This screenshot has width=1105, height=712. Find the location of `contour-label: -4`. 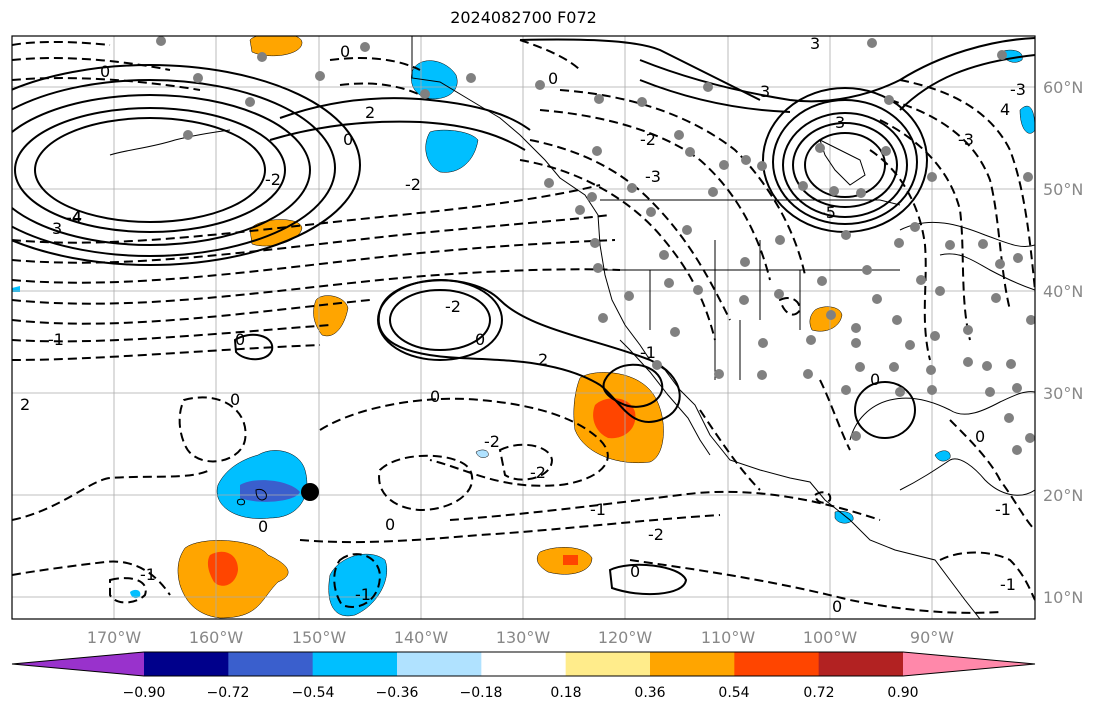

contour-label: -4 is located at coordinates (74, 217).